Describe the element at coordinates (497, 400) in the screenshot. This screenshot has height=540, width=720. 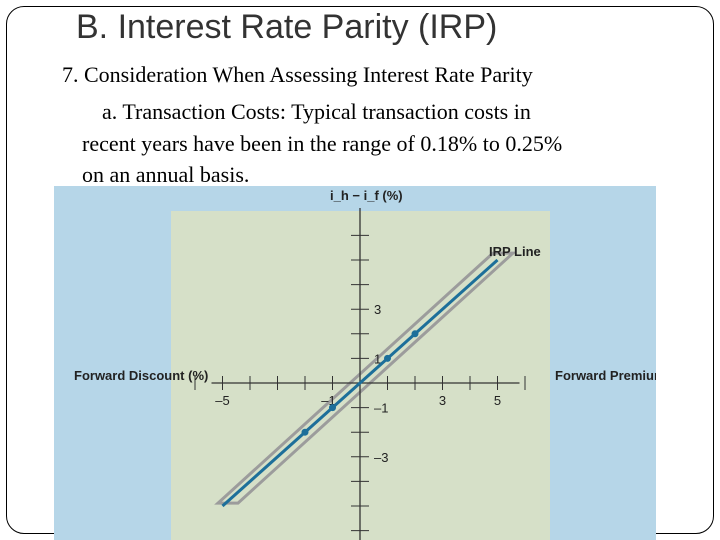
I see `x-tick-label-3: 5` at that location.